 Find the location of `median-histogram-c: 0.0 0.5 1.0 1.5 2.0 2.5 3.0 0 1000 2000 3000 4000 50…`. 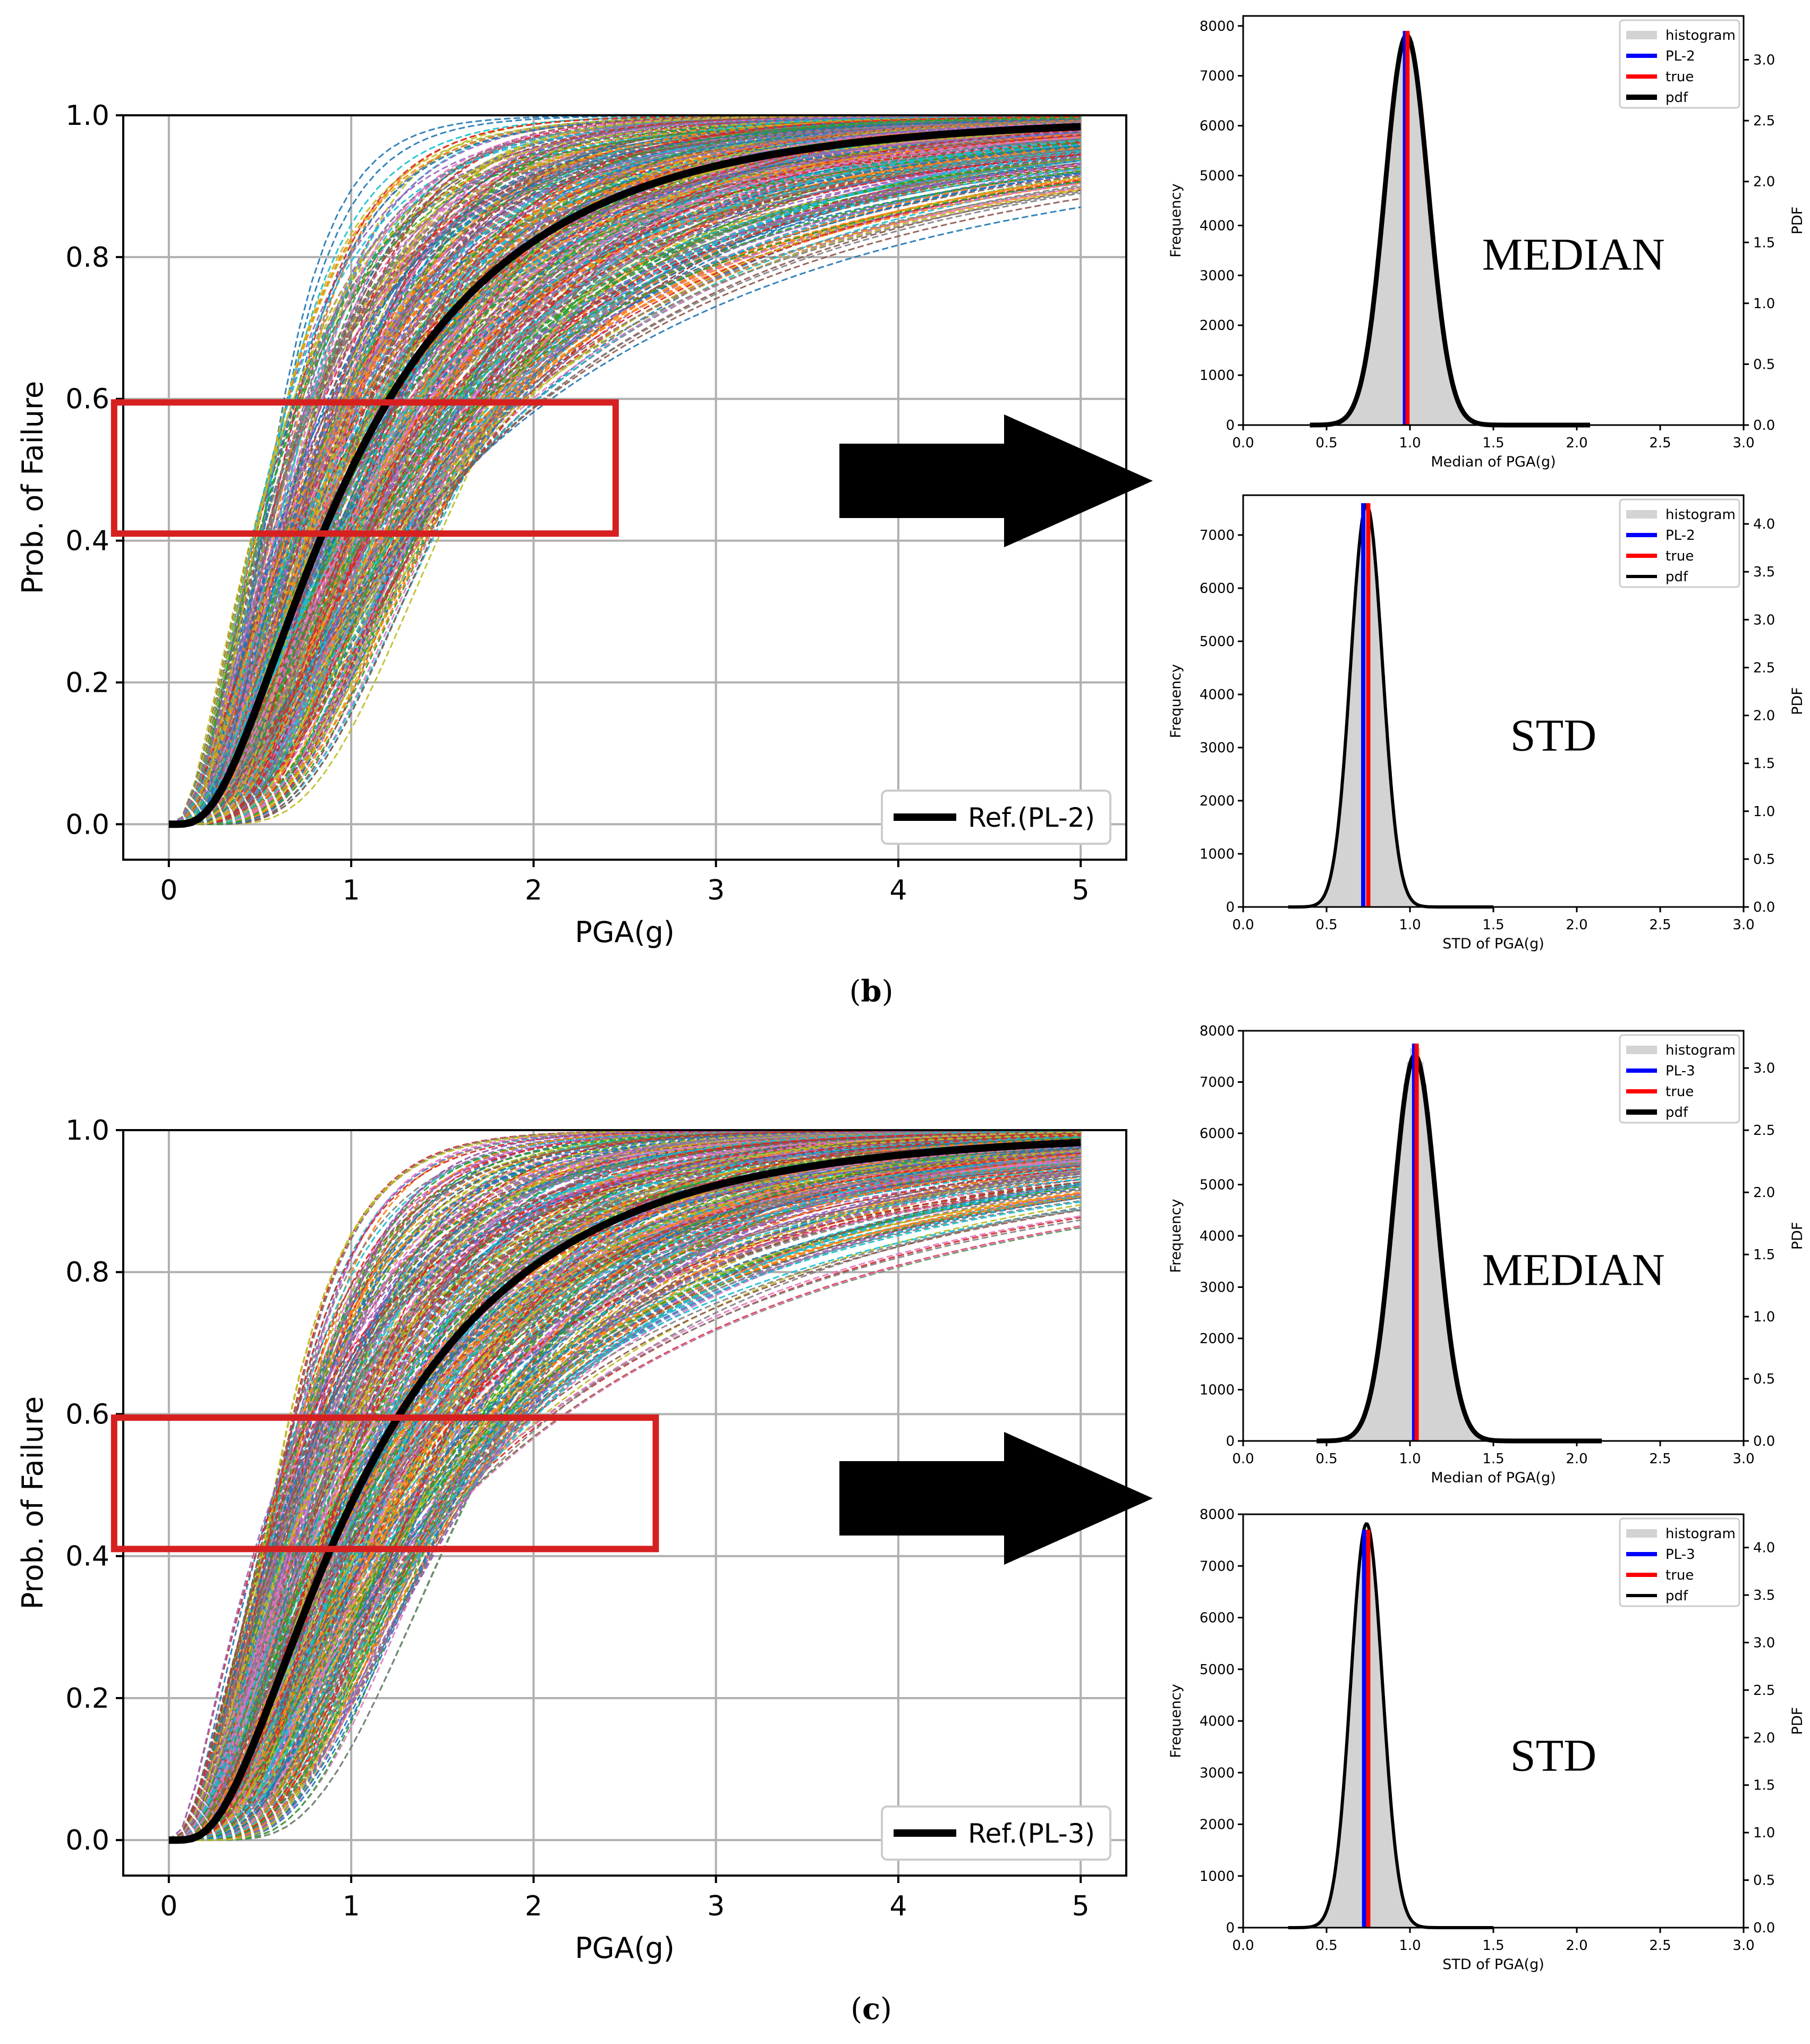

median-histogram-c: 0.0 0.5 1.0 1.5 2.0 2.5 3.0 0 1000 2000 3000 4000 50… is located at coordinates (1487, 1255).